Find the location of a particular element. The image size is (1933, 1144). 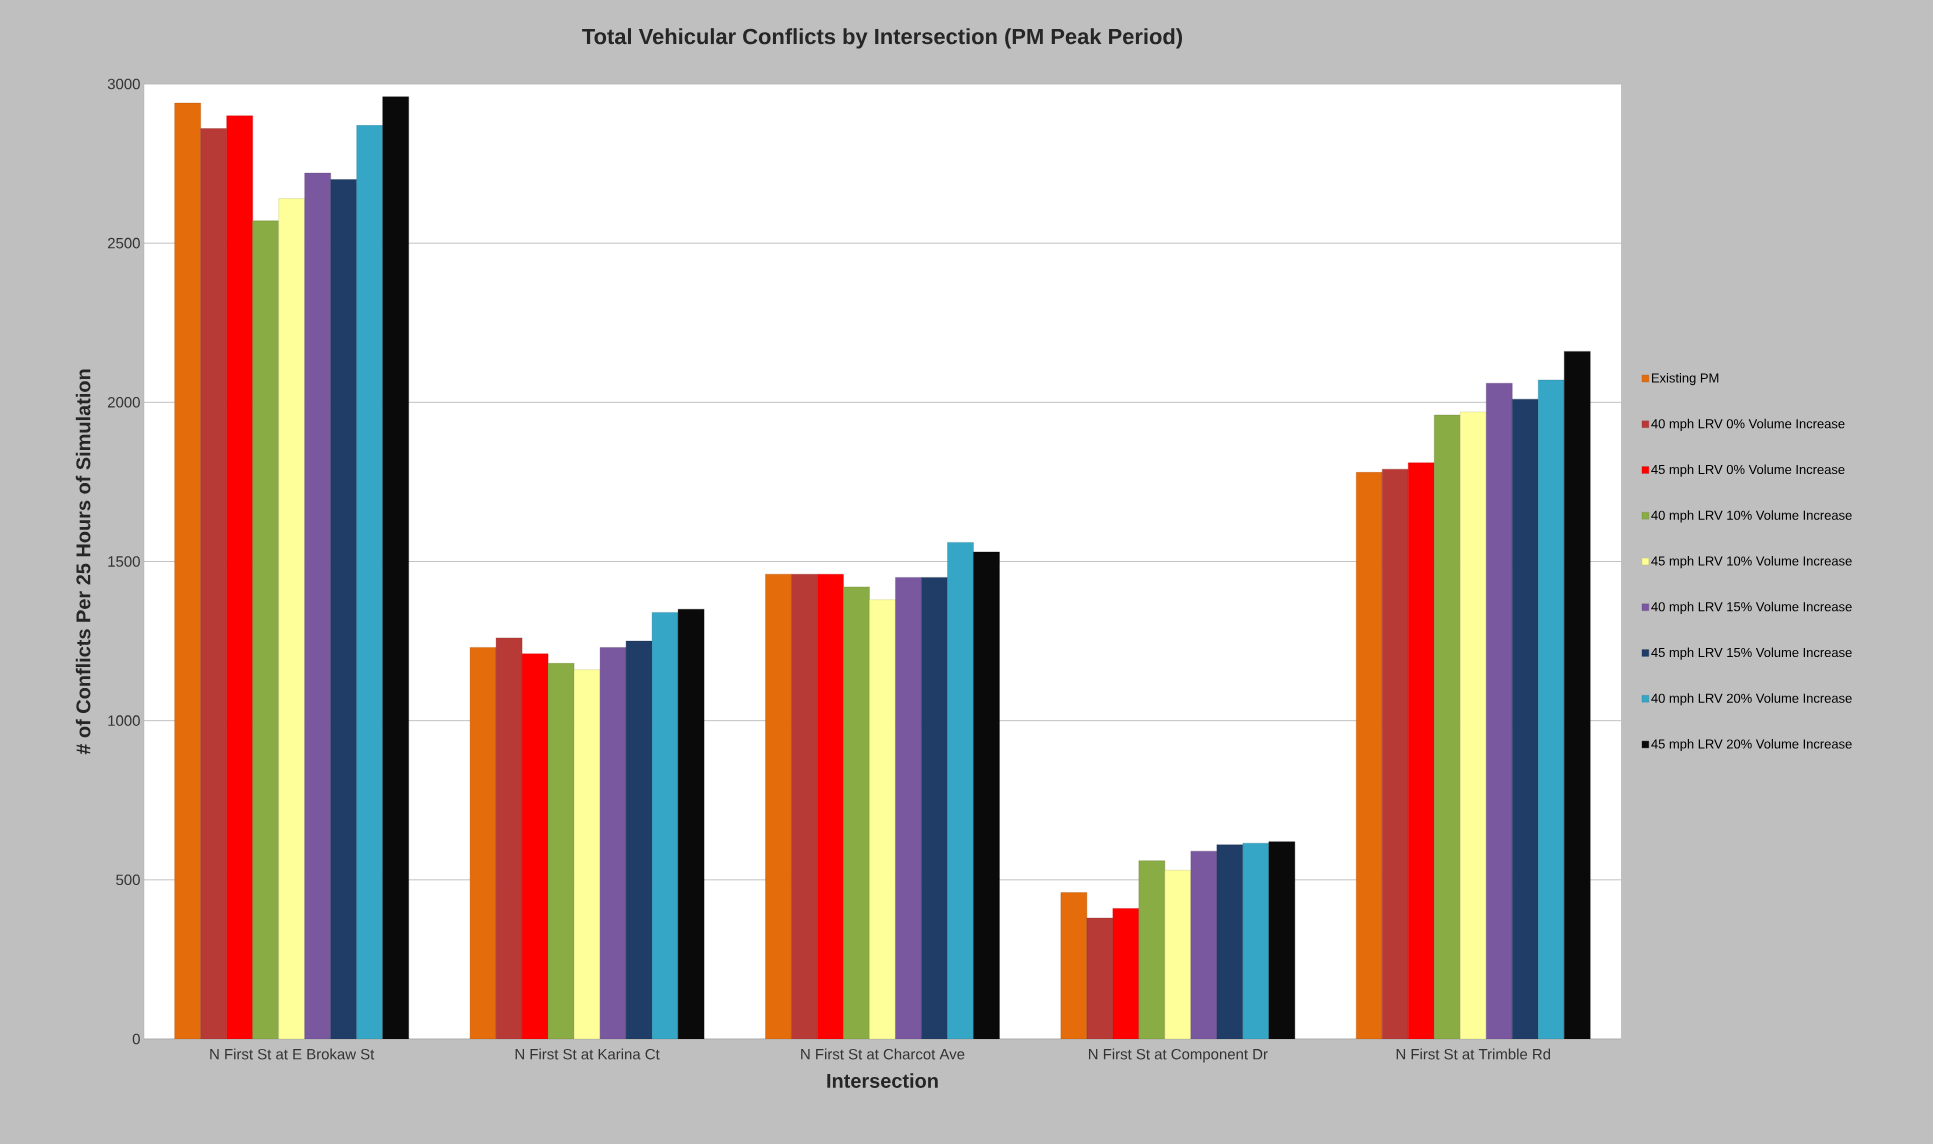

x-tick-label: N First St at Trimble Rd is located at coordinates (1473, 1054).